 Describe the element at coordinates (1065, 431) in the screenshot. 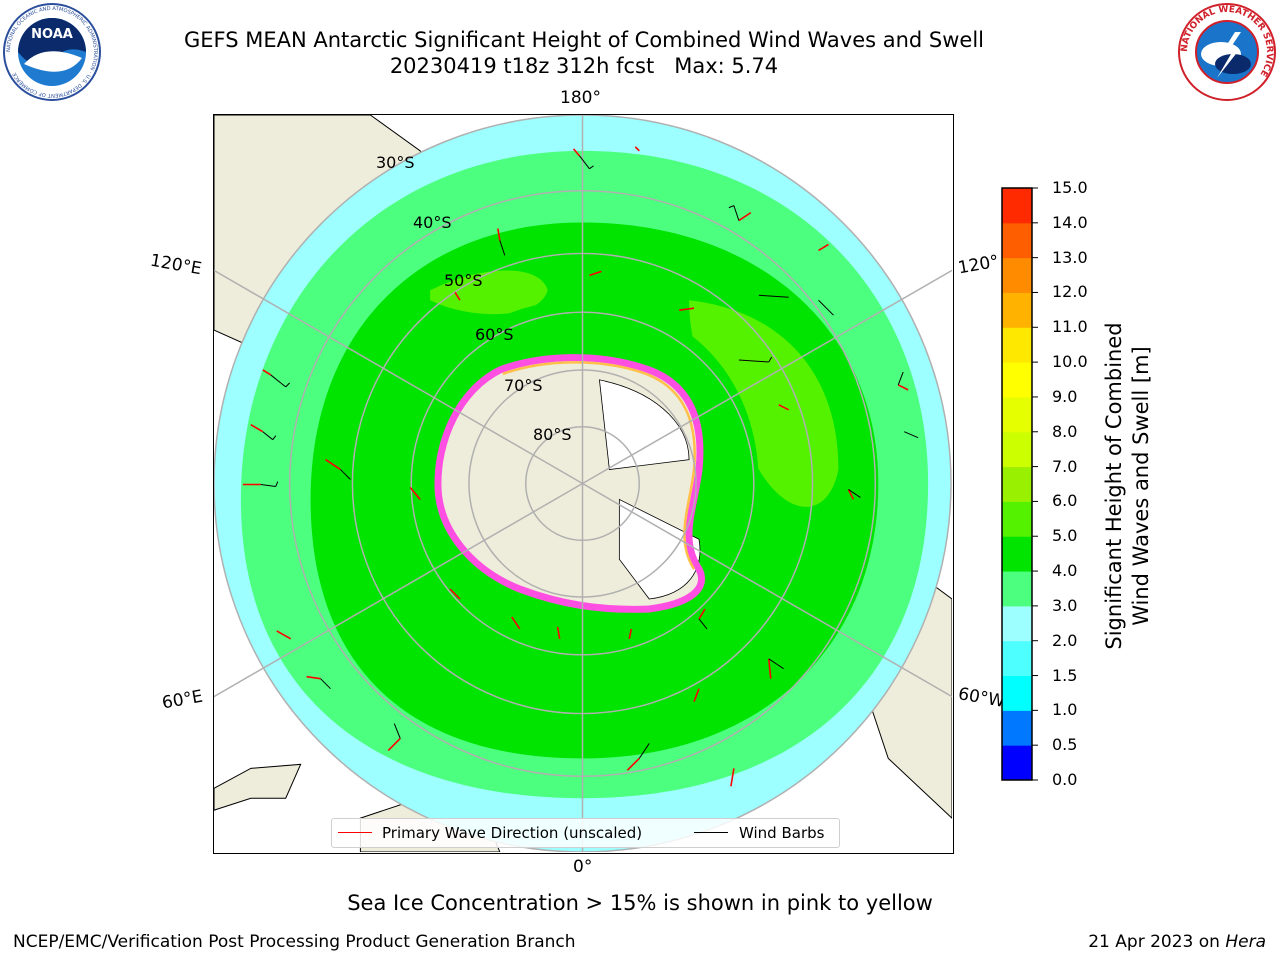

I see `colorbar-tick-label: 8.0` at that location.